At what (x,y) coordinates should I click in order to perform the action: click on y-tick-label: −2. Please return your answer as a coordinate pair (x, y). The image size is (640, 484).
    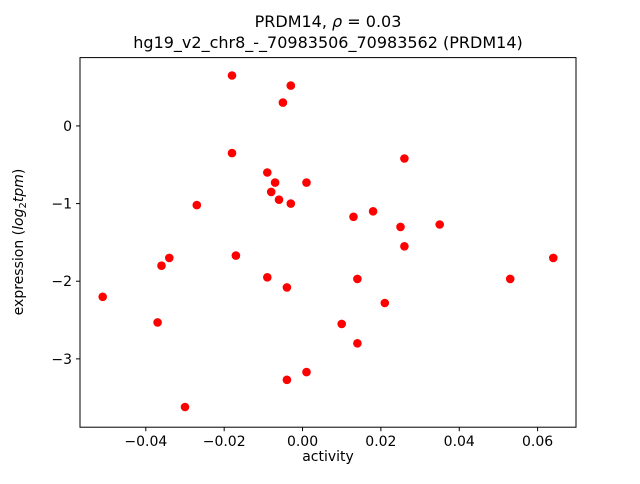
    Looking at the image, I should click on (61, 282).